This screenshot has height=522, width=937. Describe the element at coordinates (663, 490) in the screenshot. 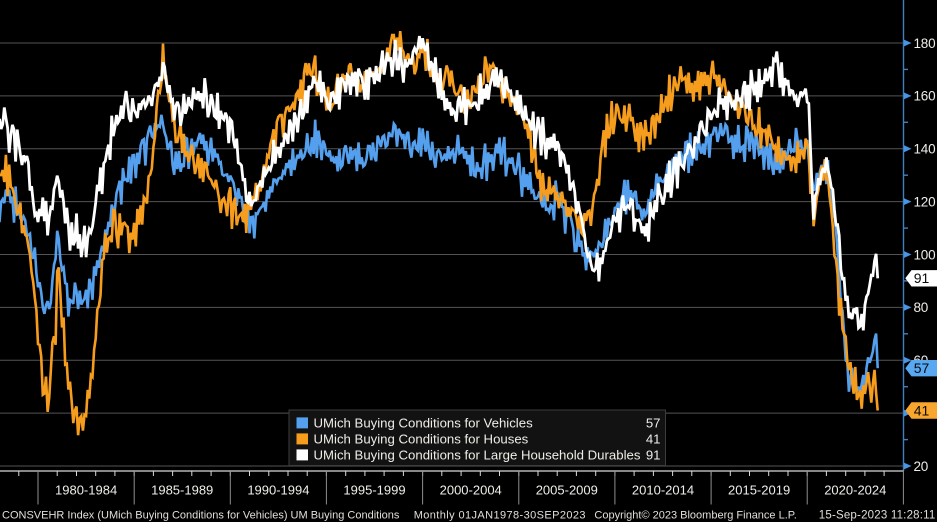

I see `svg-text: 2010-2014` at that location.